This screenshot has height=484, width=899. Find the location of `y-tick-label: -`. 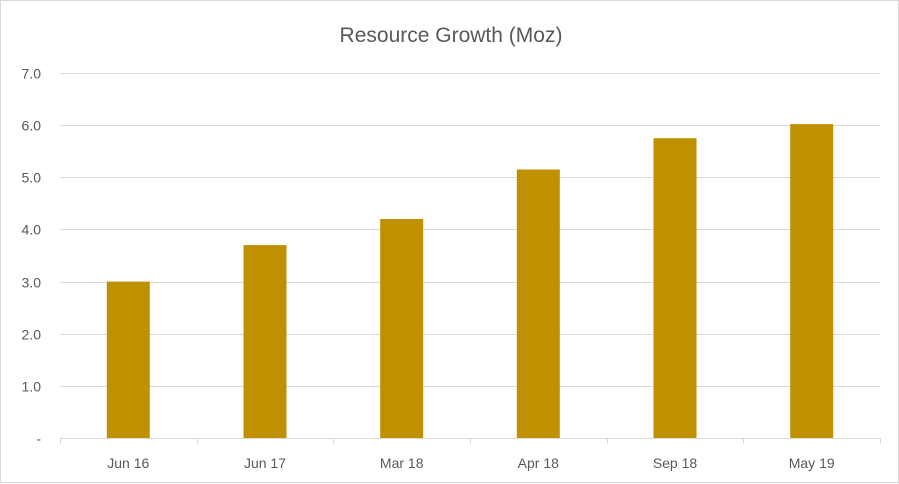

y-tick-label: - is located at coordinates (38, 439).